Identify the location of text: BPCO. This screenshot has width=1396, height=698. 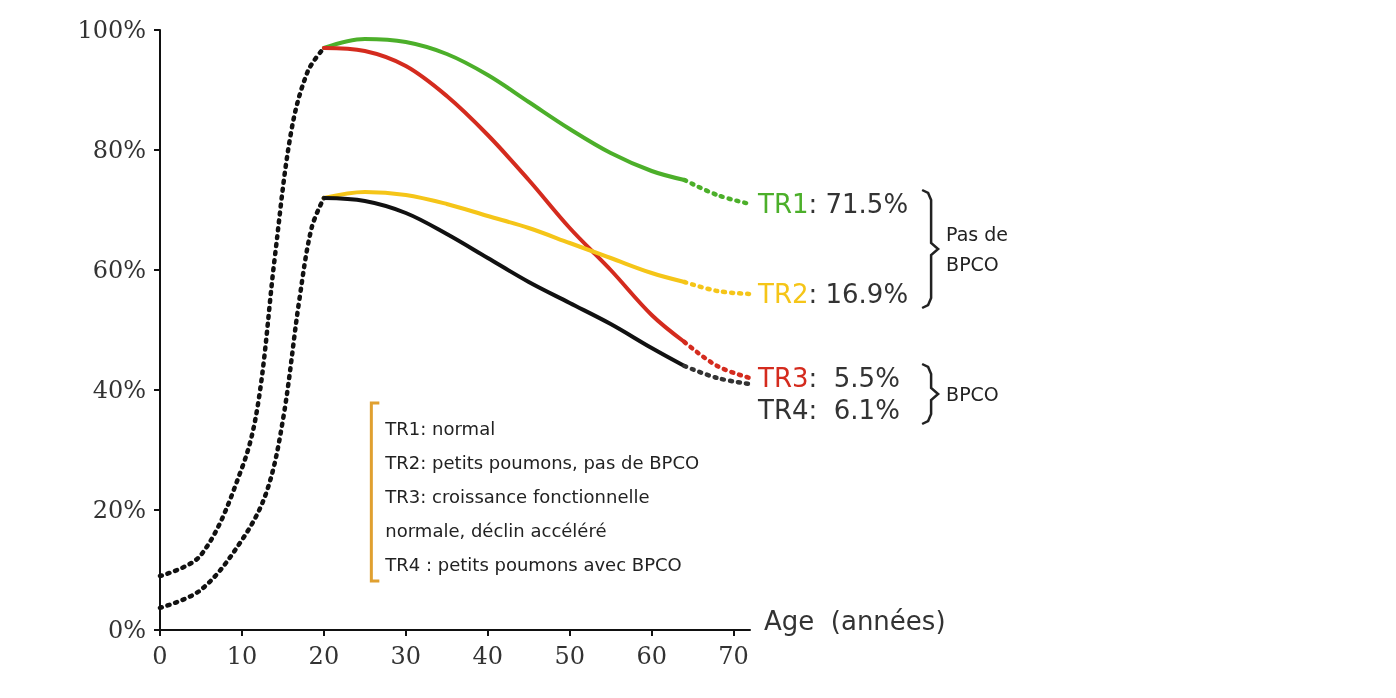
(972, 394).